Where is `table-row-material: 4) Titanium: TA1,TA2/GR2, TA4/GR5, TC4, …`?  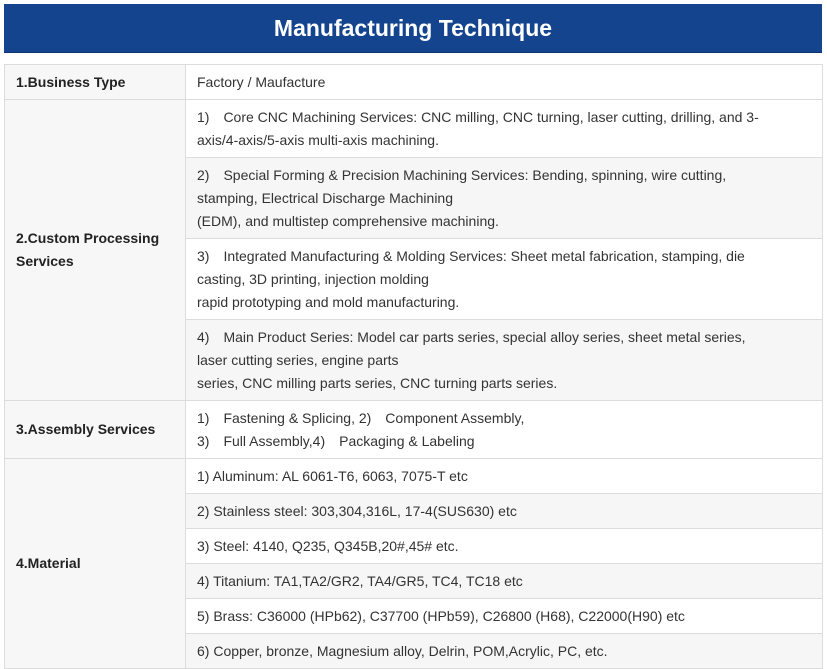
table-row-material: 4) Titanium: TA1,TA2/GR2, TA4/GR5, TC4, … is located at coordinates (414, 581).